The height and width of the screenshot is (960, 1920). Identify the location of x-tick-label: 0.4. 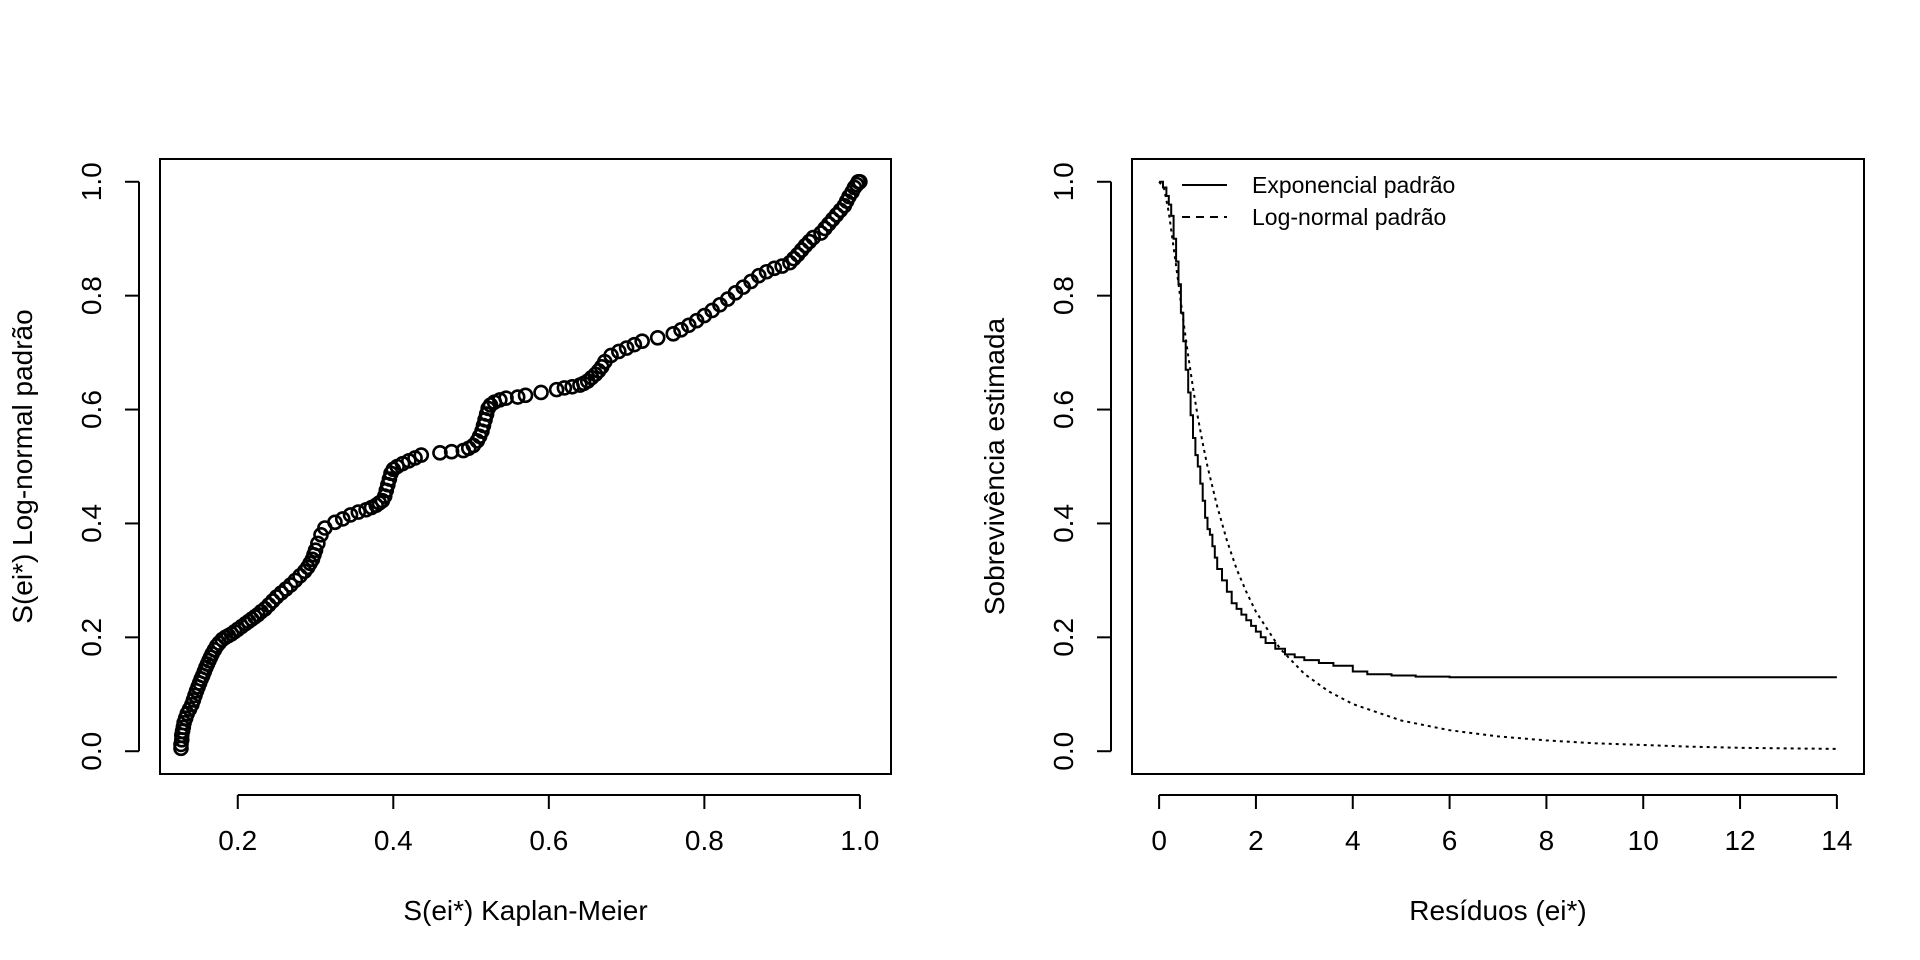
(393, 840).